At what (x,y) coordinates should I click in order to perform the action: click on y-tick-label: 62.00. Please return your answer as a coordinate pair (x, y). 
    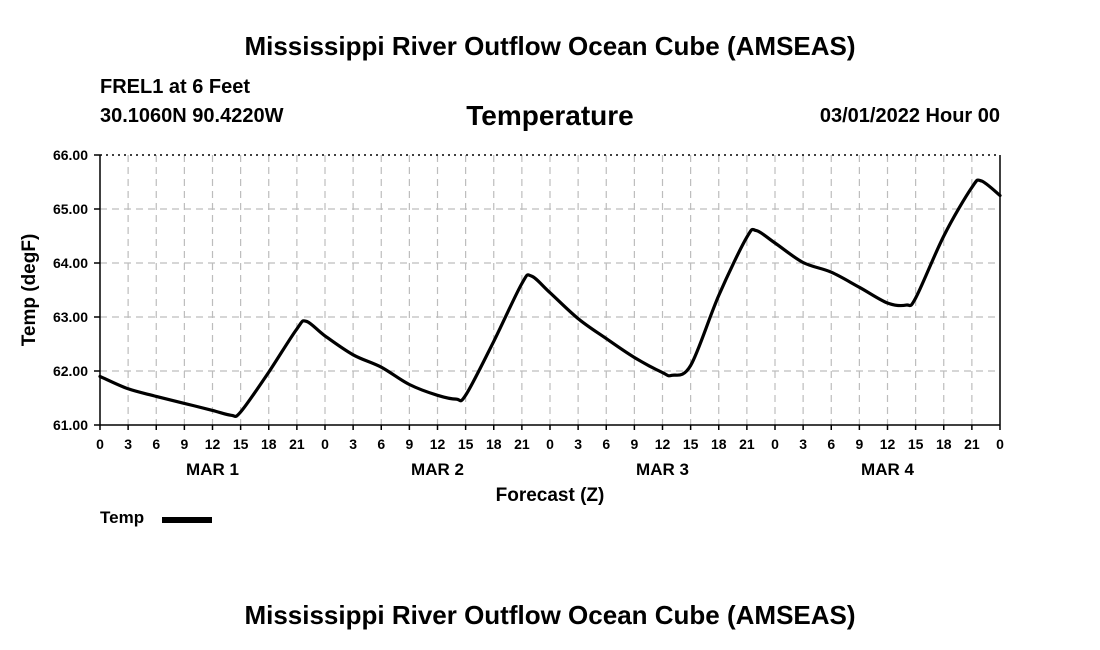
    Looking at the image, I should click on (70, 371).